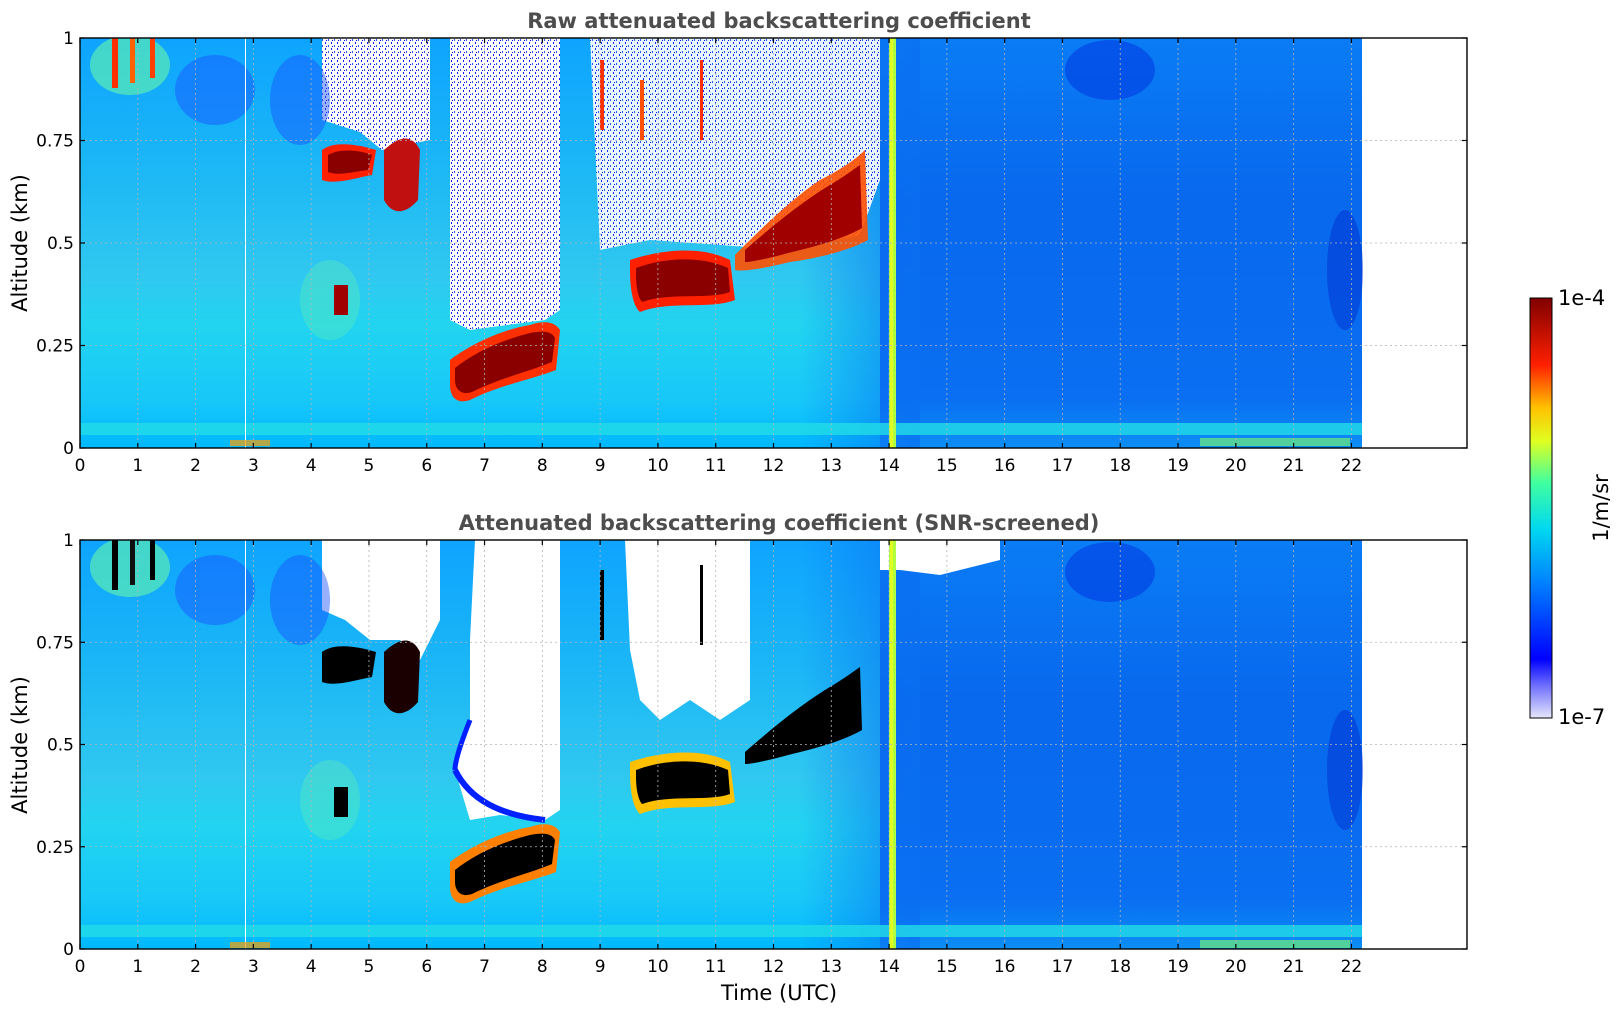 The image size is (1621, 1020). Describe the element at coordinates (1601, 508) in the screenshot. I see `colorbar-unit-label: 1/m/sr` at that location.